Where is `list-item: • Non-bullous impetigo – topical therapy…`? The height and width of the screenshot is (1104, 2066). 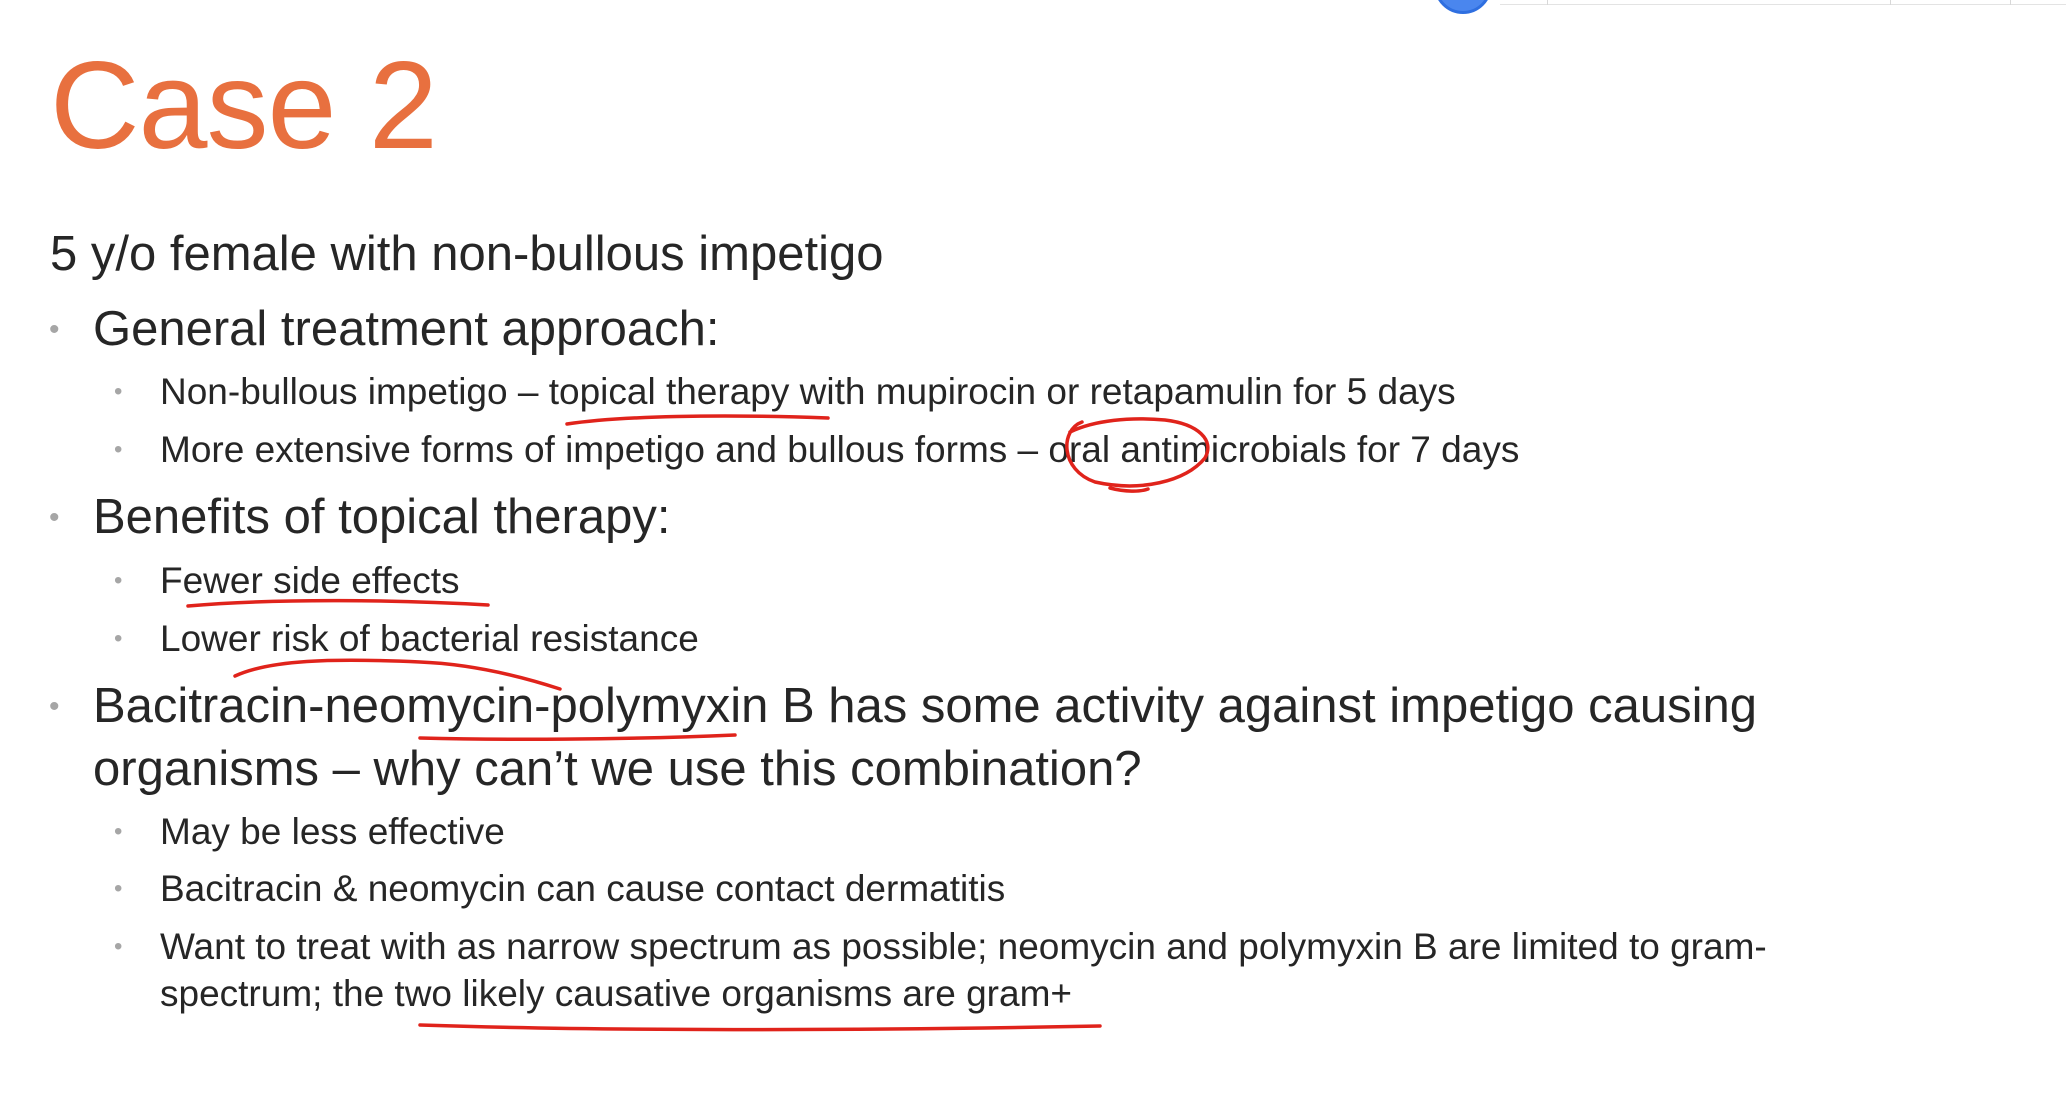 list-item: • Non-bullous impetigo – topical therapy… is located at coordinates (1017, 391).